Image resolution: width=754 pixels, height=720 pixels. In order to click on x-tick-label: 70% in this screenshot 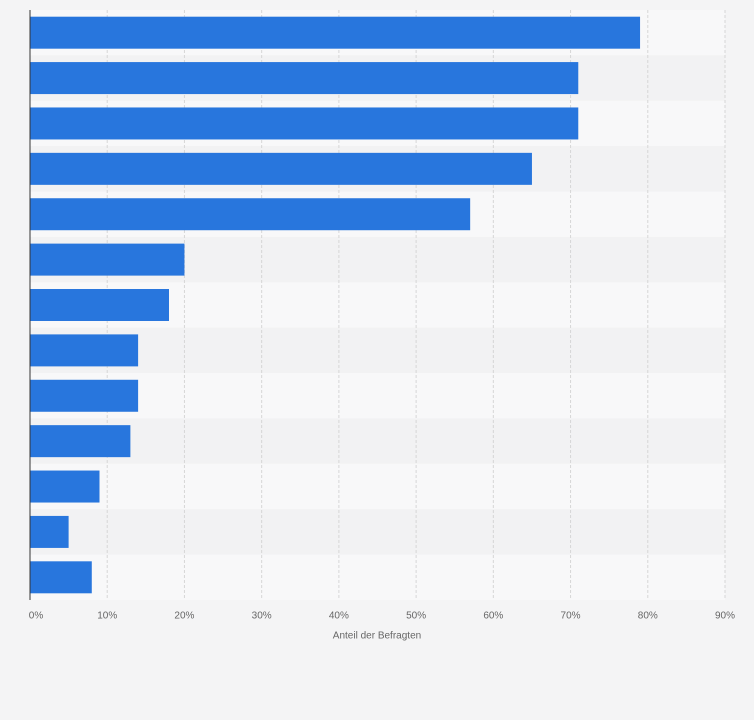, I will do `click(571, 616)`.